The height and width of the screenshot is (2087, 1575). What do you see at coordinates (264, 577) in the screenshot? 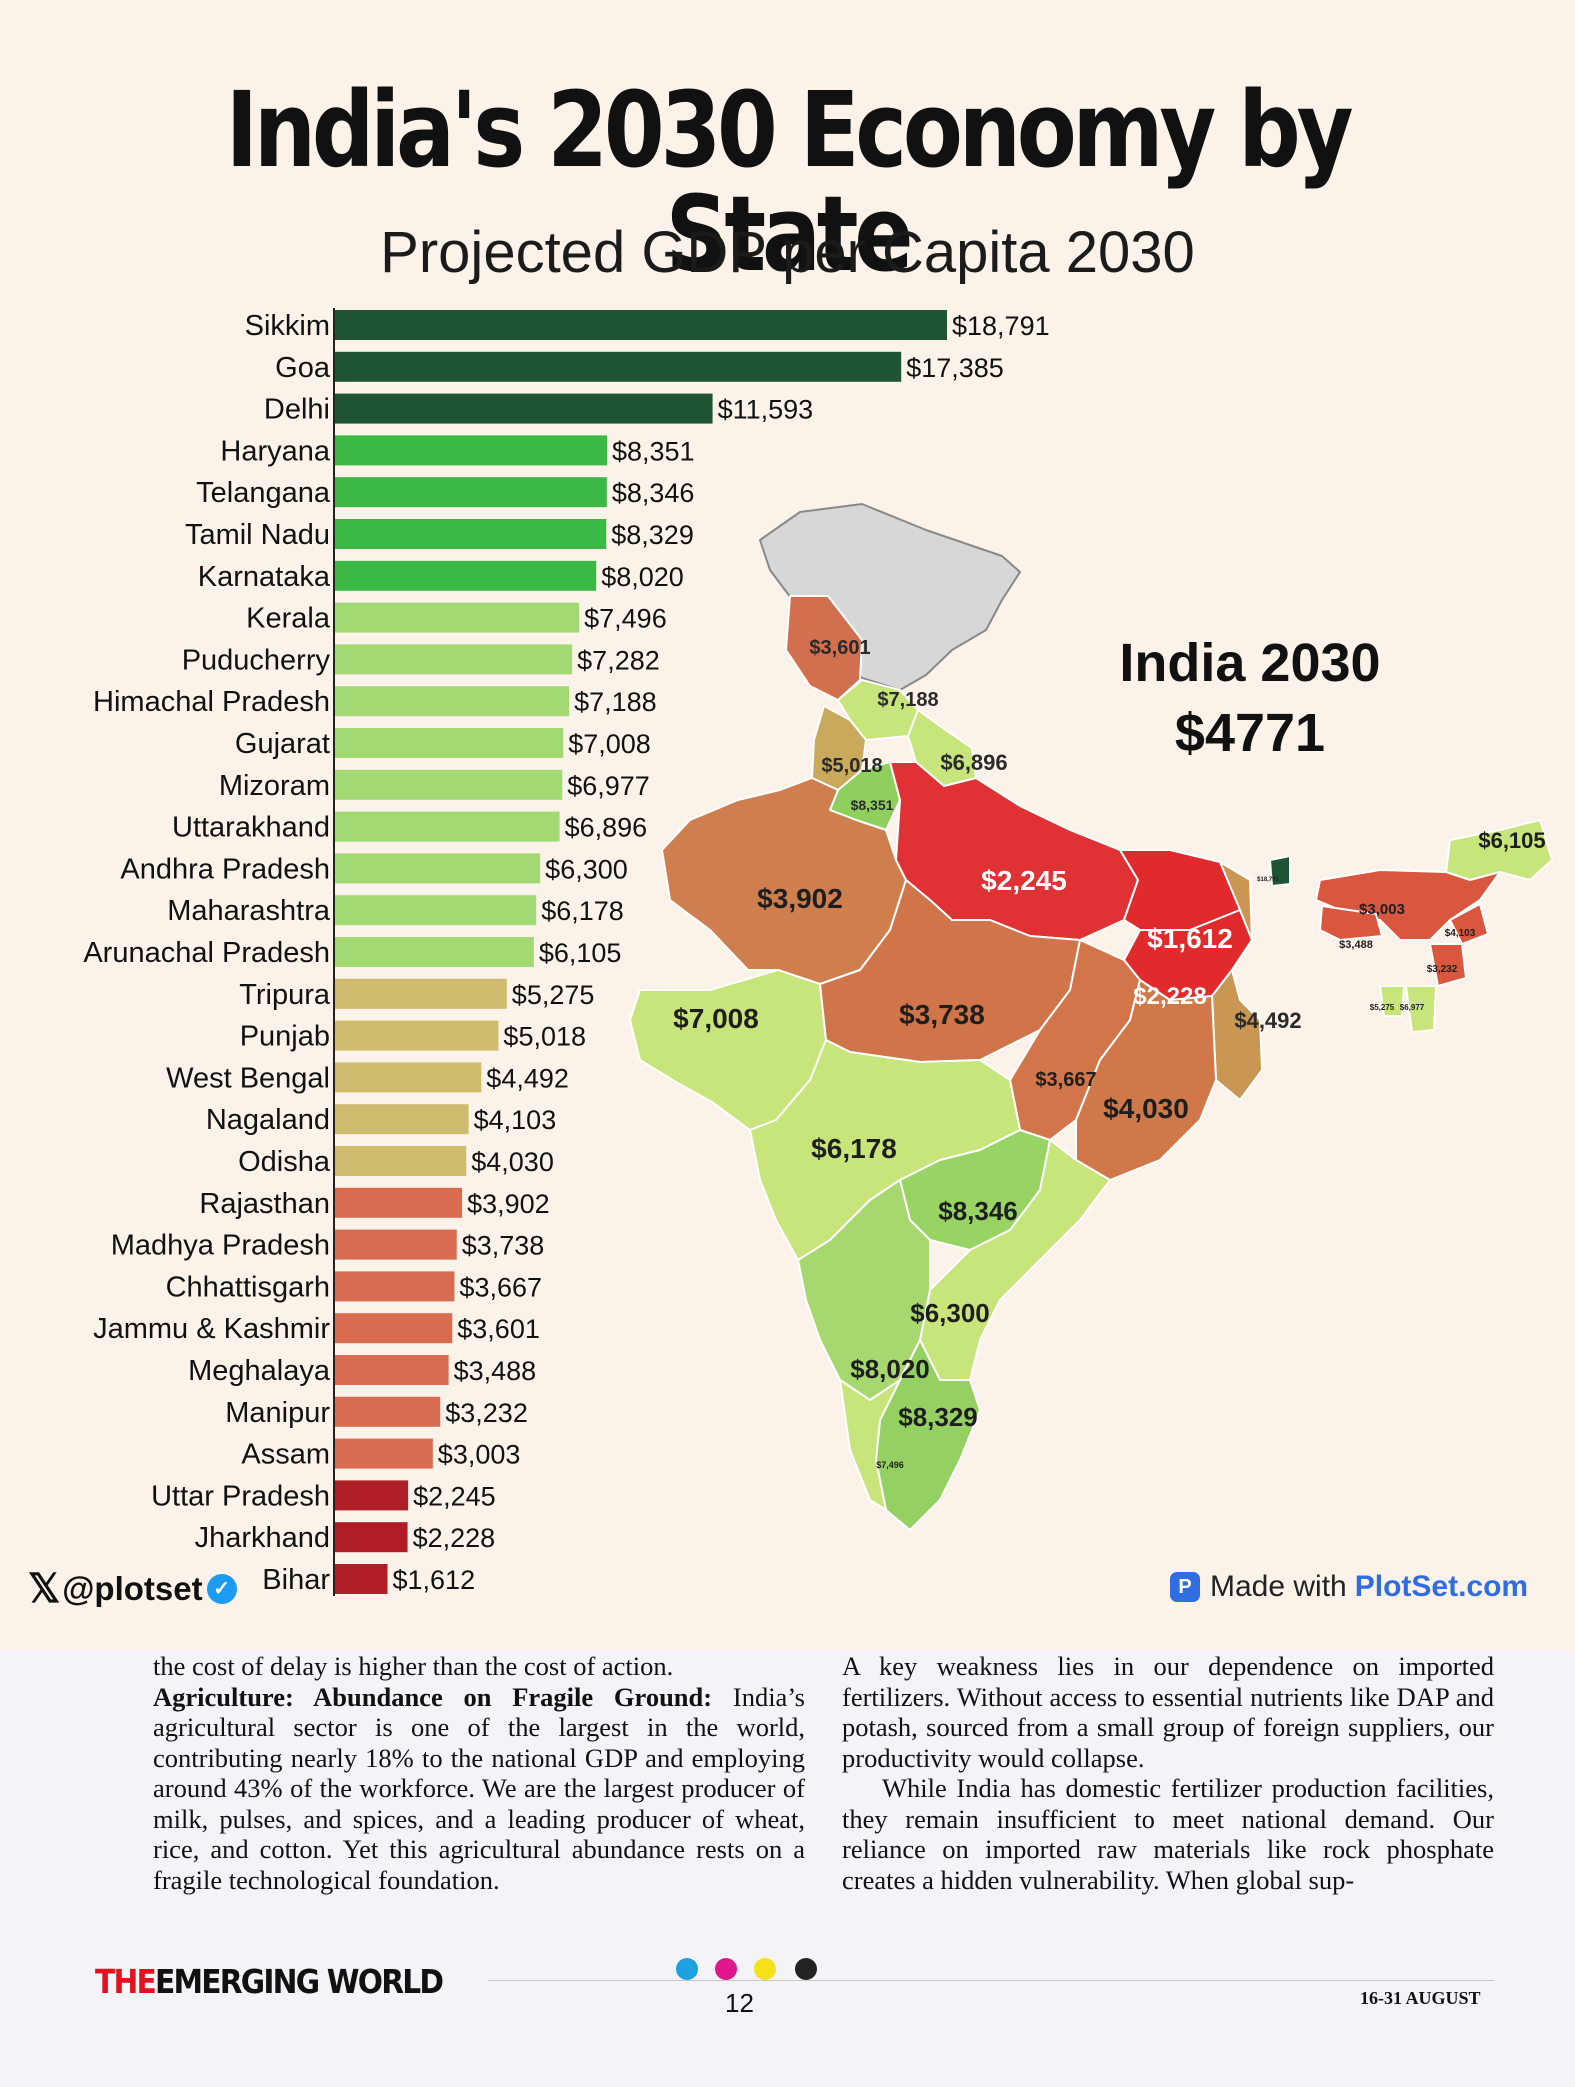
I see `category-label: Karnataka` at bounding box center [264, 577].